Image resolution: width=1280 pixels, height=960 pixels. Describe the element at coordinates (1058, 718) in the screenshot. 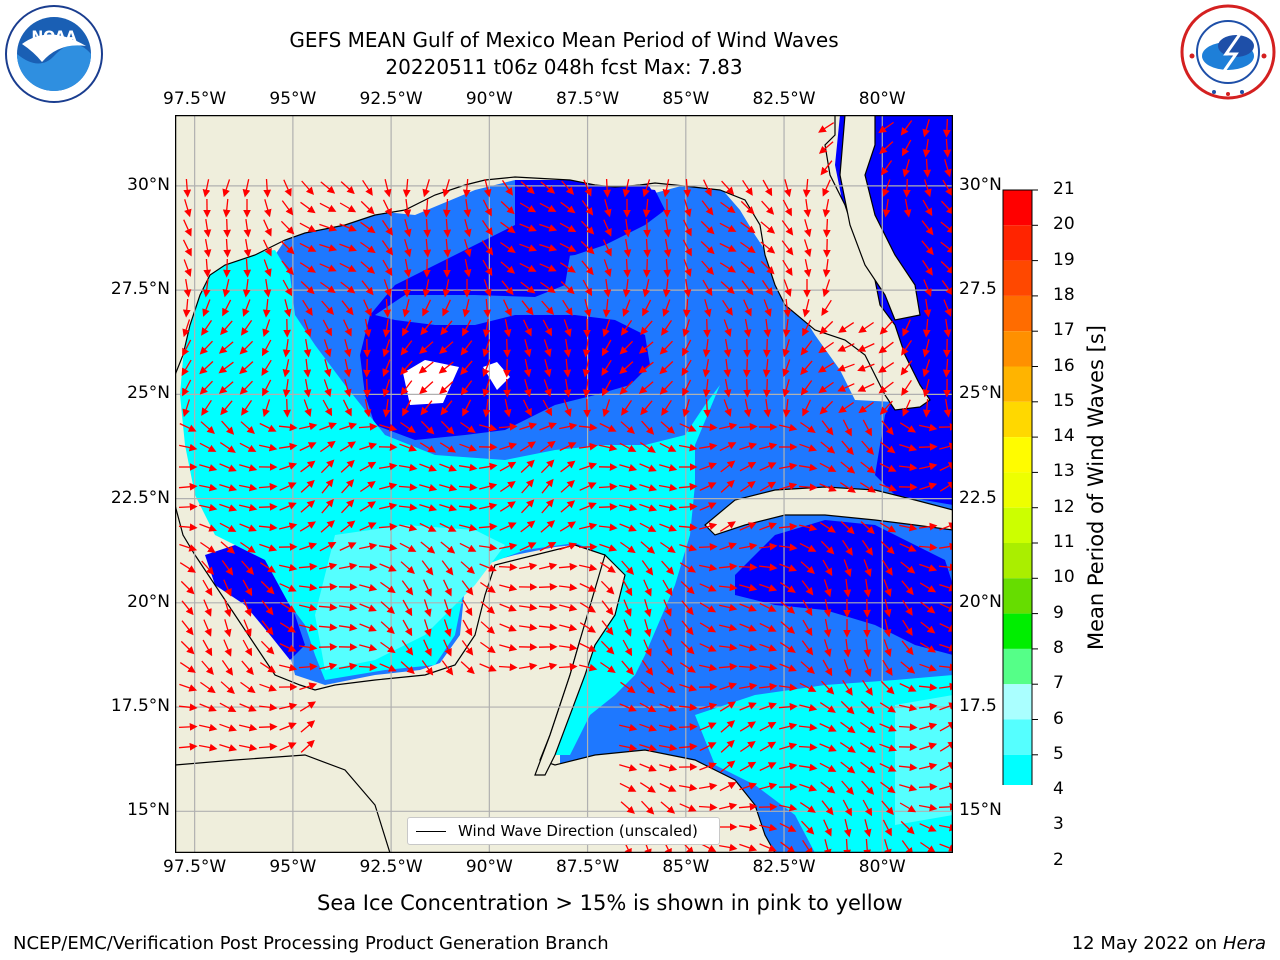

I see `colorbar-tick-label: 6` at that location.